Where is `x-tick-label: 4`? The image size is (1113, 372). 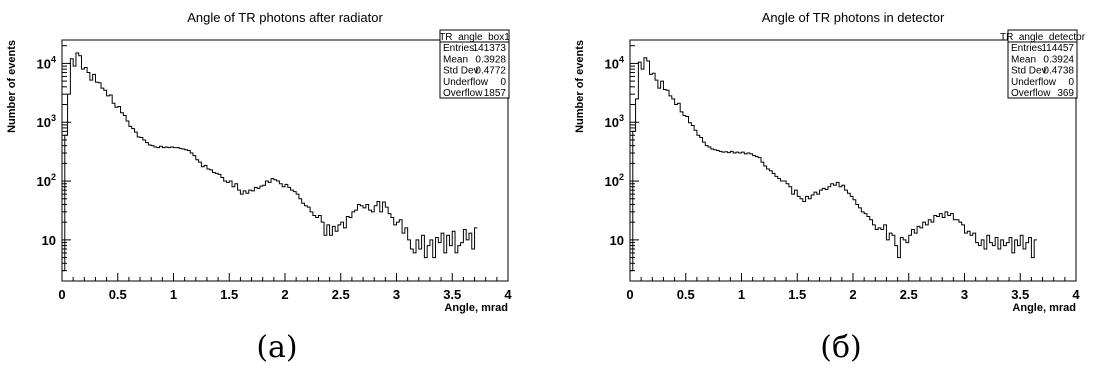 x-tick-label: 4 is located at coordinates (1076, 294).